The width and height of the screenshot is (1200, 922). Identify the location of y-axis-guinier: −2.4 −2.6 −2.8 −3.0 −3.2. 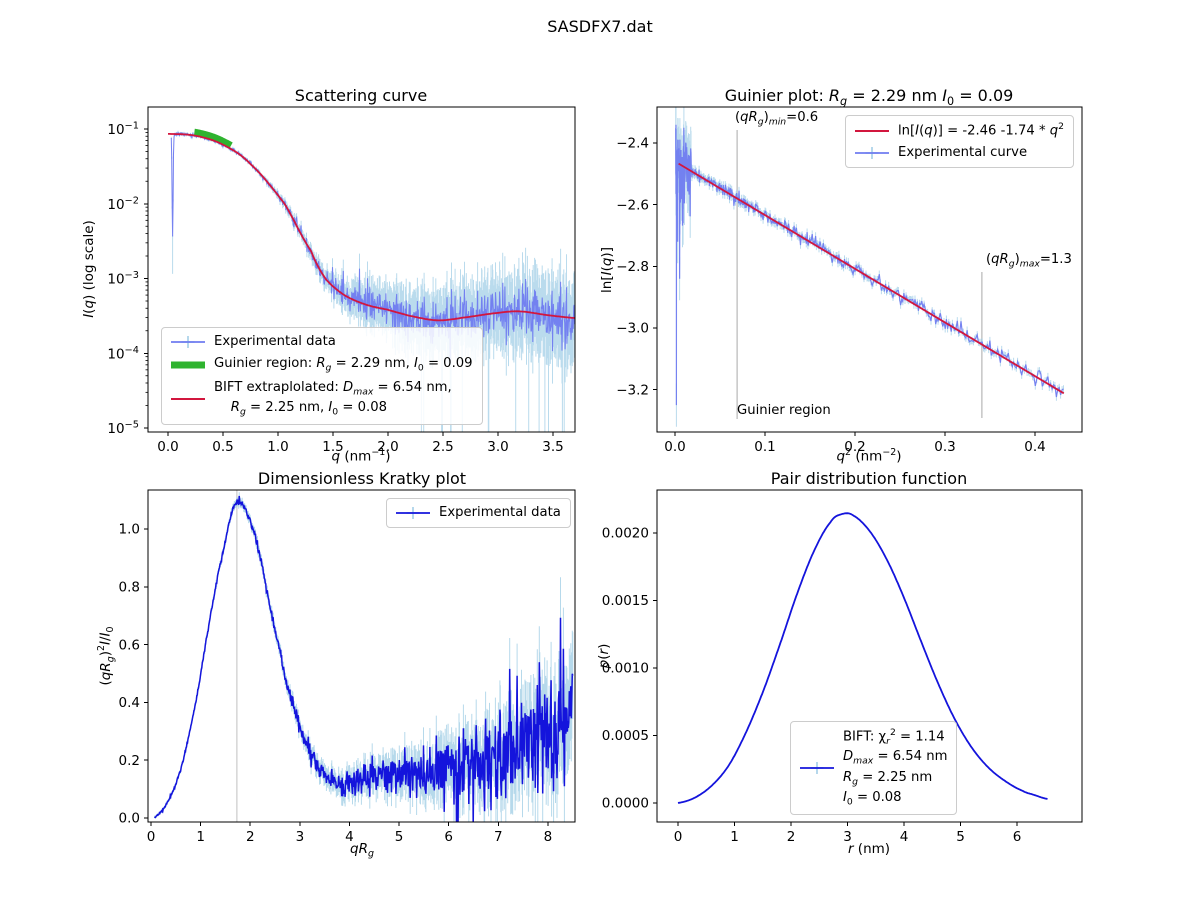
(636, 267).